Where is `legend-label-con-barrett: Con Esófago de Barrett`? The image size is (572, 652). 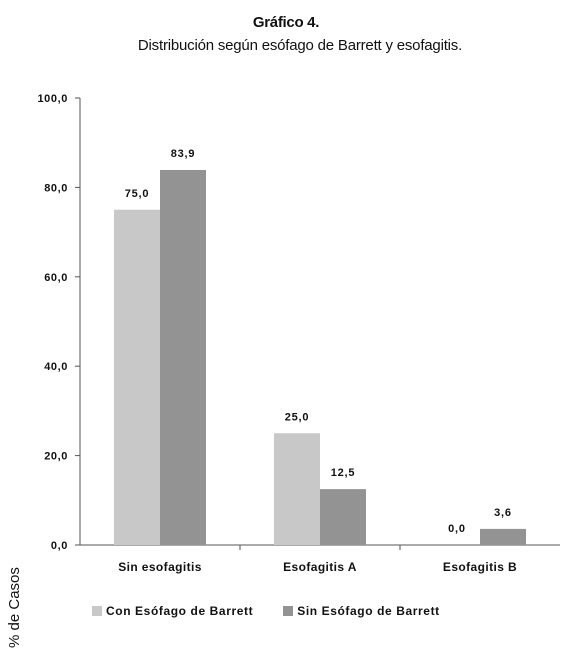
legend-label-con-barrett: Con Esófago de Barrett is located at coordinates (180, 611).